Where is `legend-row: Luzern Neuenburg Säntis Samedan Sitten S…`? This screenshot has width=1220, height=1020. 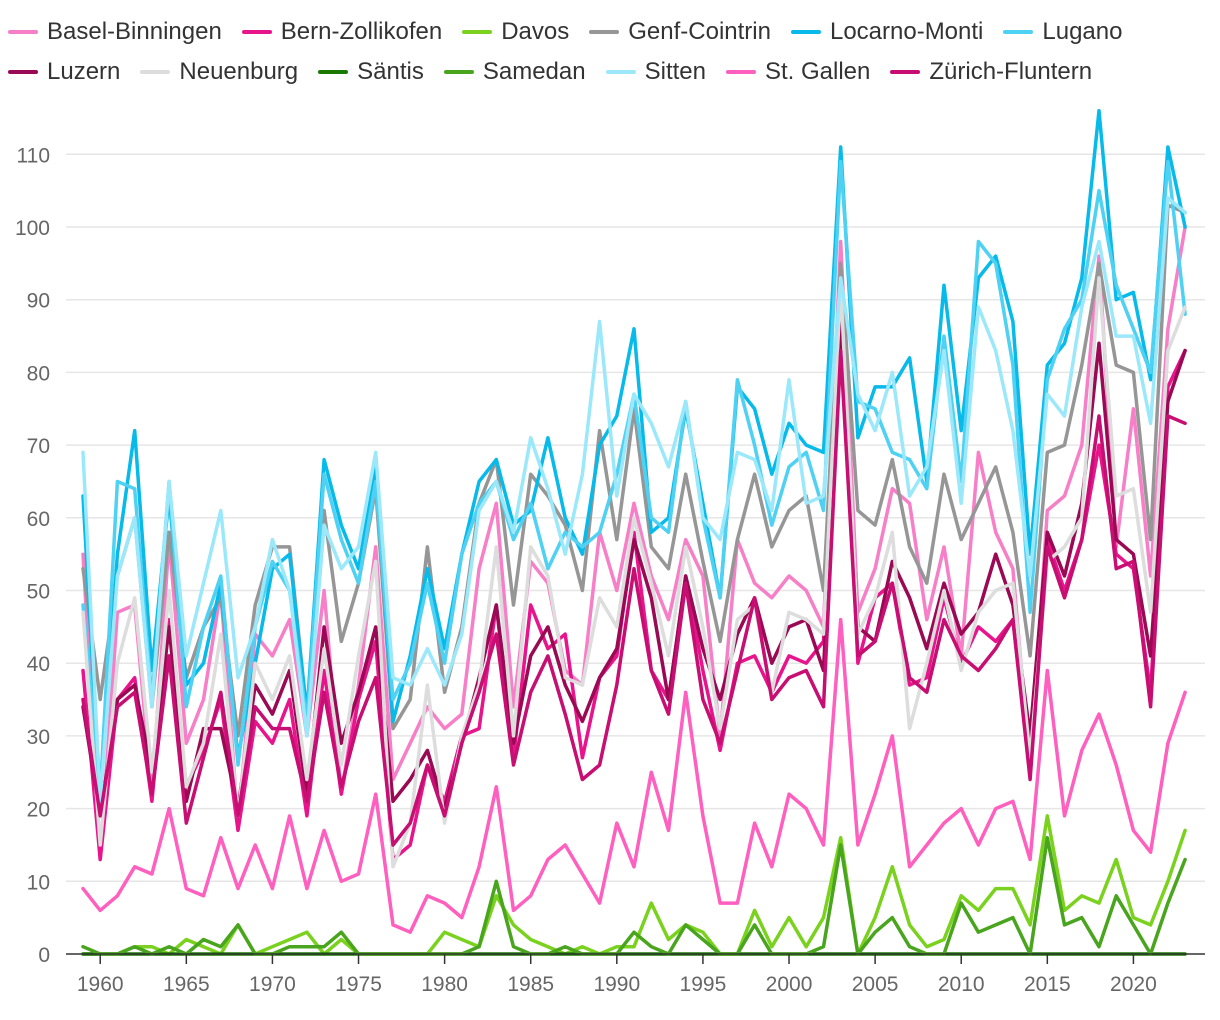
legend-row: Luzern Neuenburg Säntis Samedan Sitten S… is located at coordinates (608, 72).